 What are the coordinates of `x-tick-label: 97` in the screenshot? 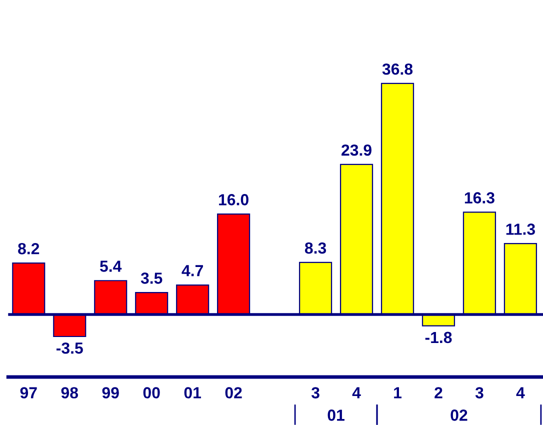 It's located at (28, 392).